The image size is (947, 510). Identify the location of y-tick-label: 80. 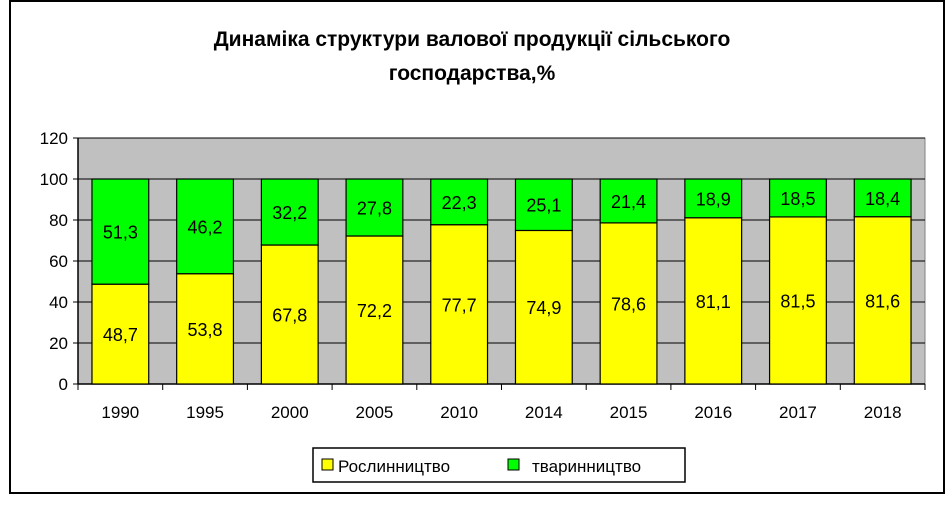
(58, 220).